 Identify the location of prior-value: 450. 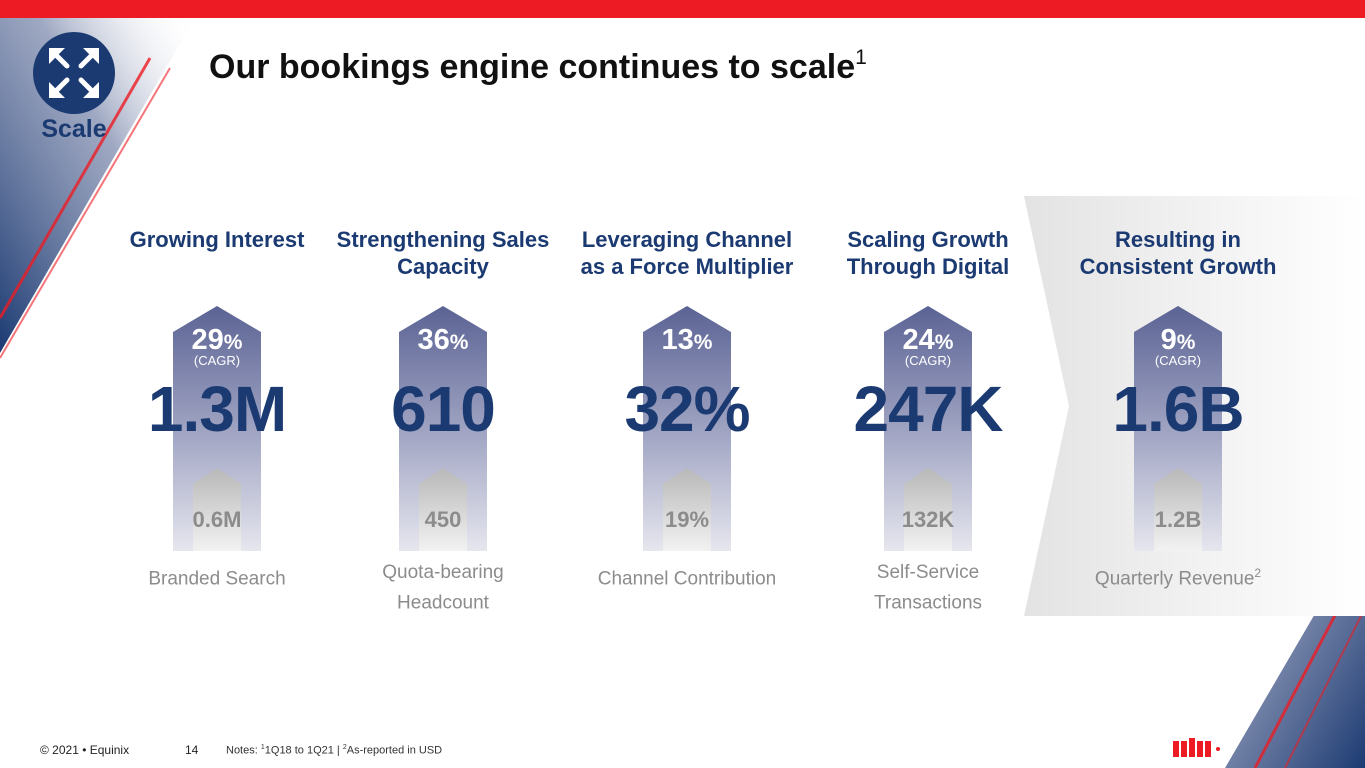
(443, 519).